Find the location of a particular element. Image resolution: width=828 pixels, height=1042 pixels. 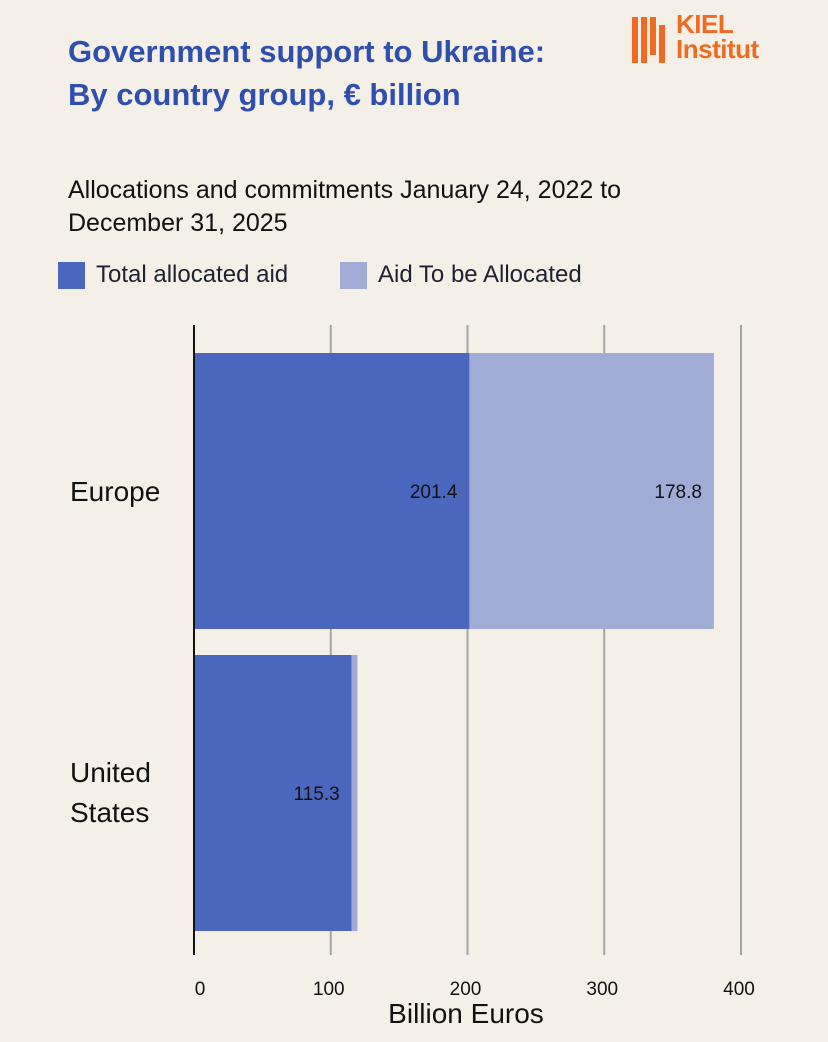

x-tick-label-100: 100 is located at coordinates (329, 989).